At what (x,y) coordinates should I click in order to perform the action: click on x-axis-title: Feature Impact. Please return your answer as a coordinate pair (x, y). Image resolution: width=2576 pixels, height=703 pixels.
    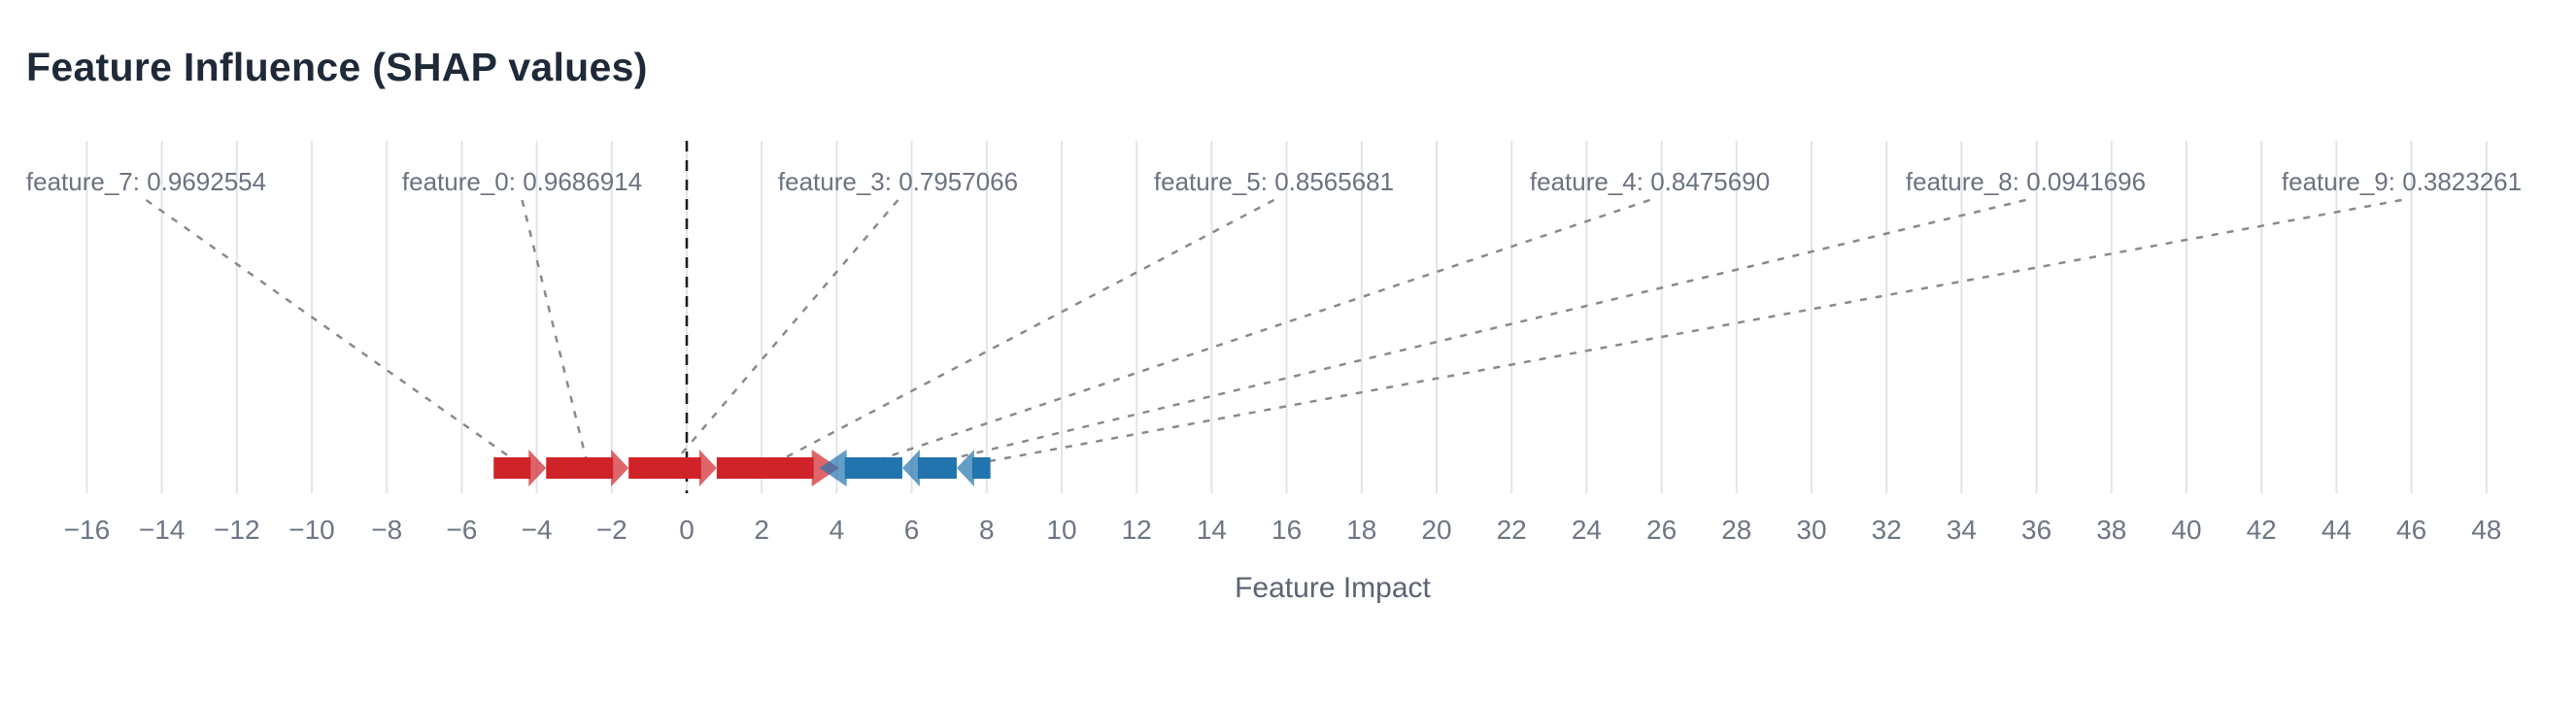
    Looking at the image, I should click on (1333, 588).